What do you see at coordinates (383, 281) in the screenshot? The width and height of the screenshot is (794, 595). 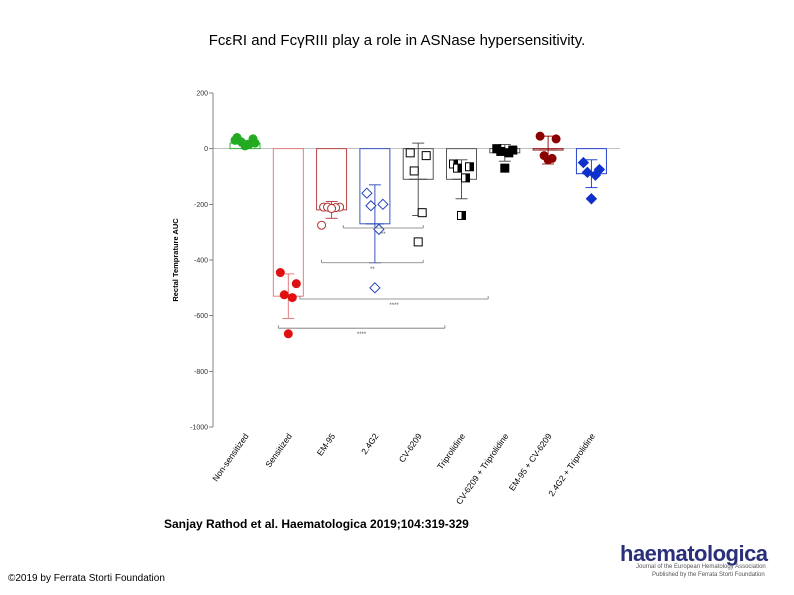 I see `significance-brackets: ************` at bounding box center [383, 281].